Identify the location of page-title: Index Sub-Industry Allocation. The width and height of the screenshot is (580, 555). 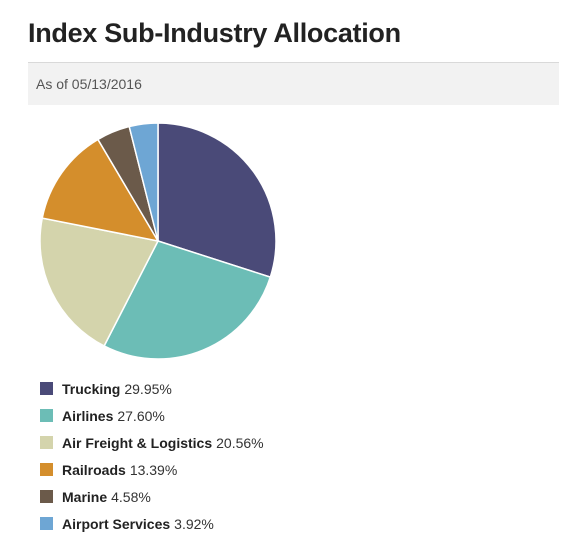
(214, 33).